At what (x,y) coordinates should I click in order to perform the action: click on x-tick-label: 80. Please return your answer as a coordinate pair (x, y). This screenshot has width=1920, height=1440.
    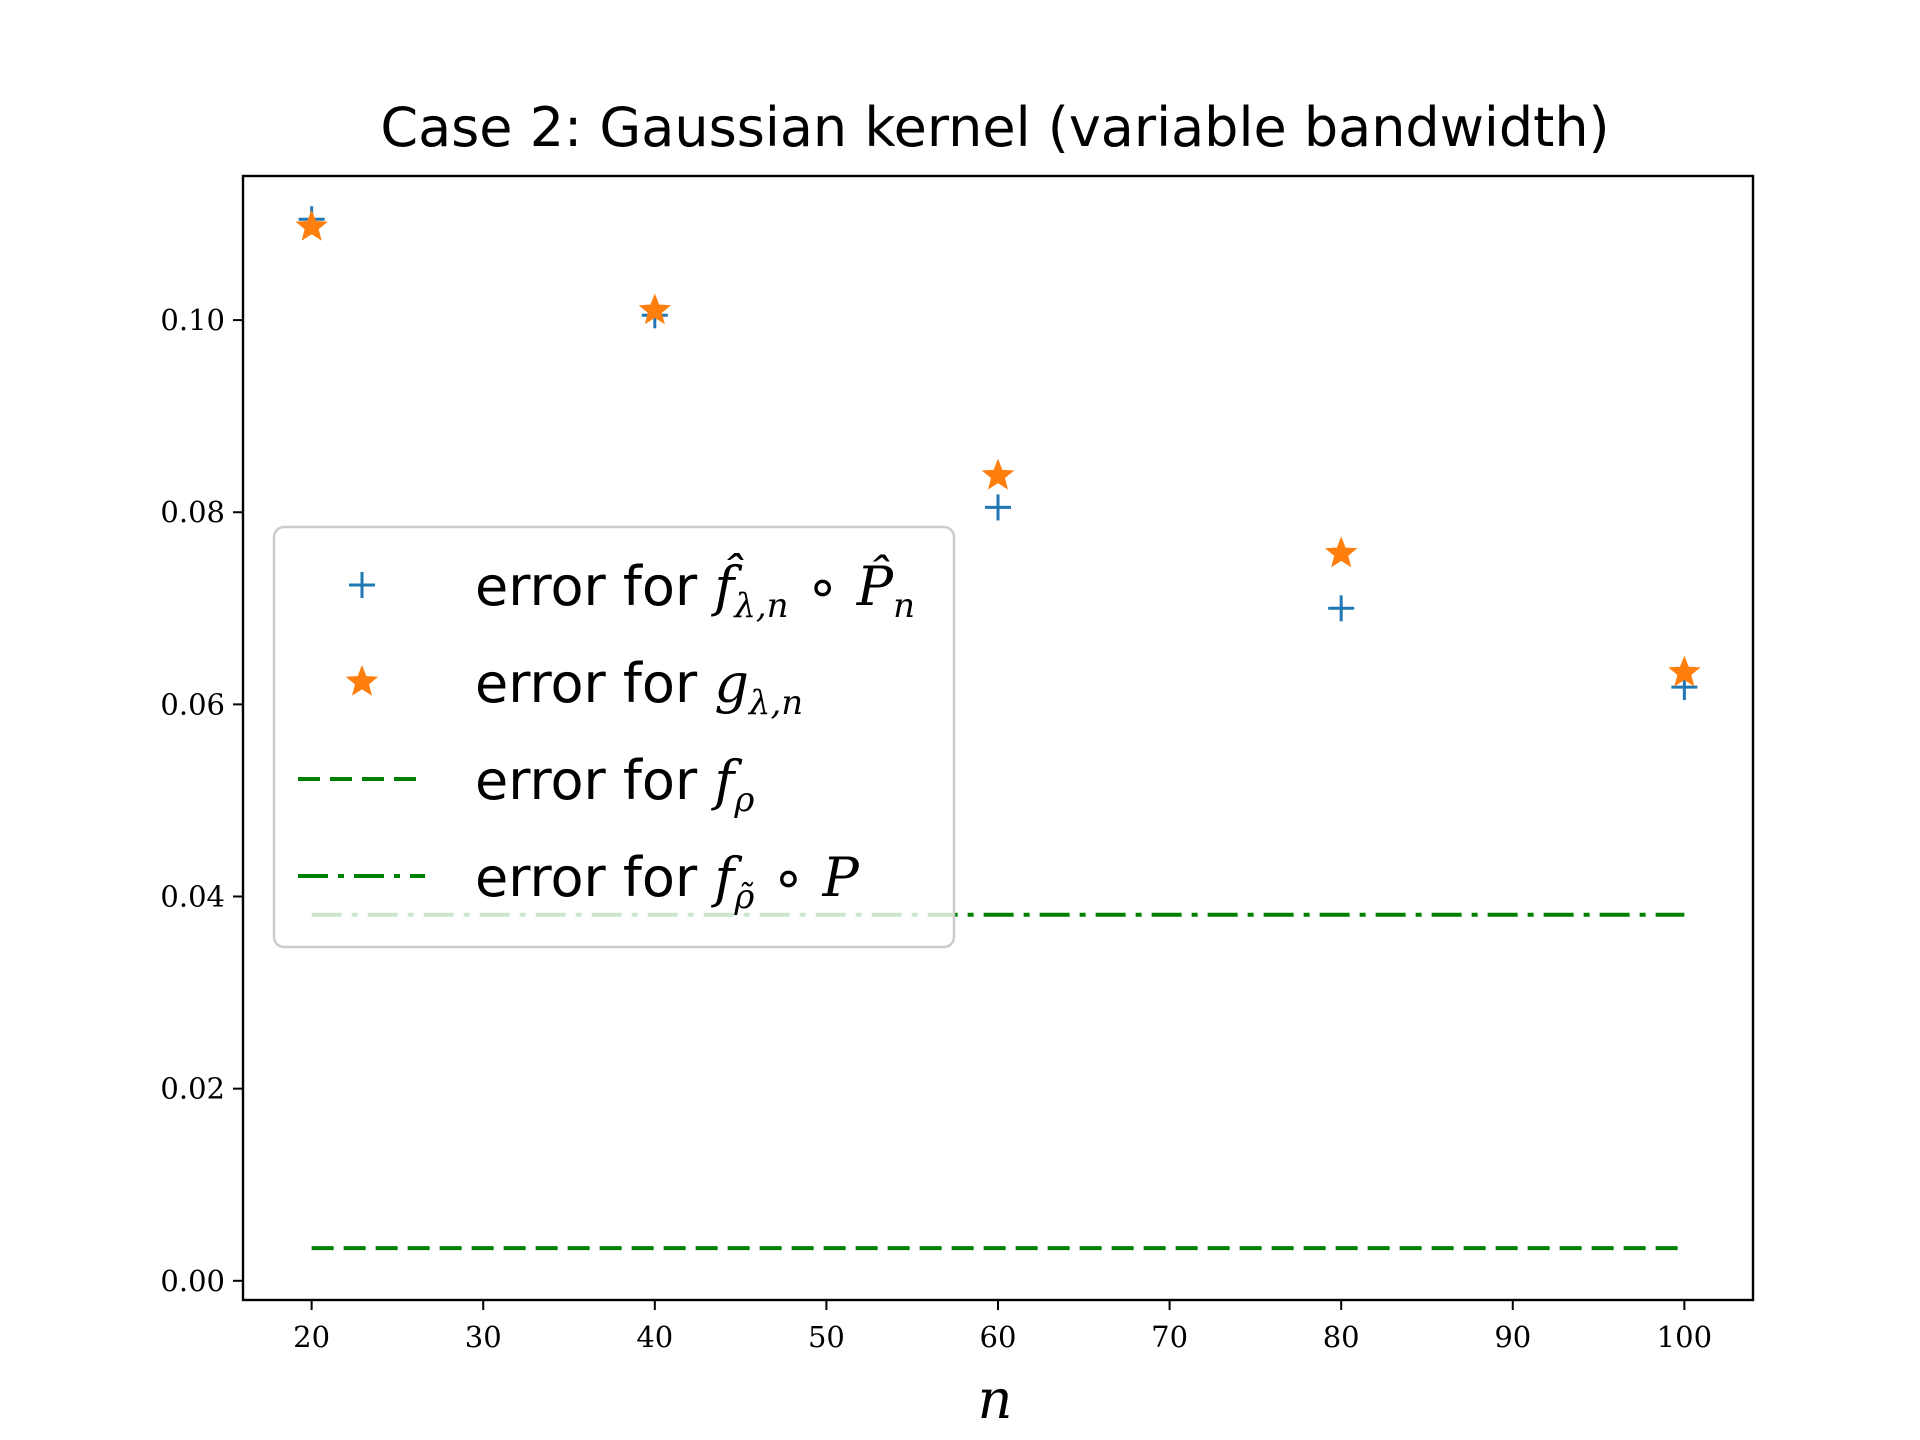
    Looking at the image, I should click on (1341, 1337).